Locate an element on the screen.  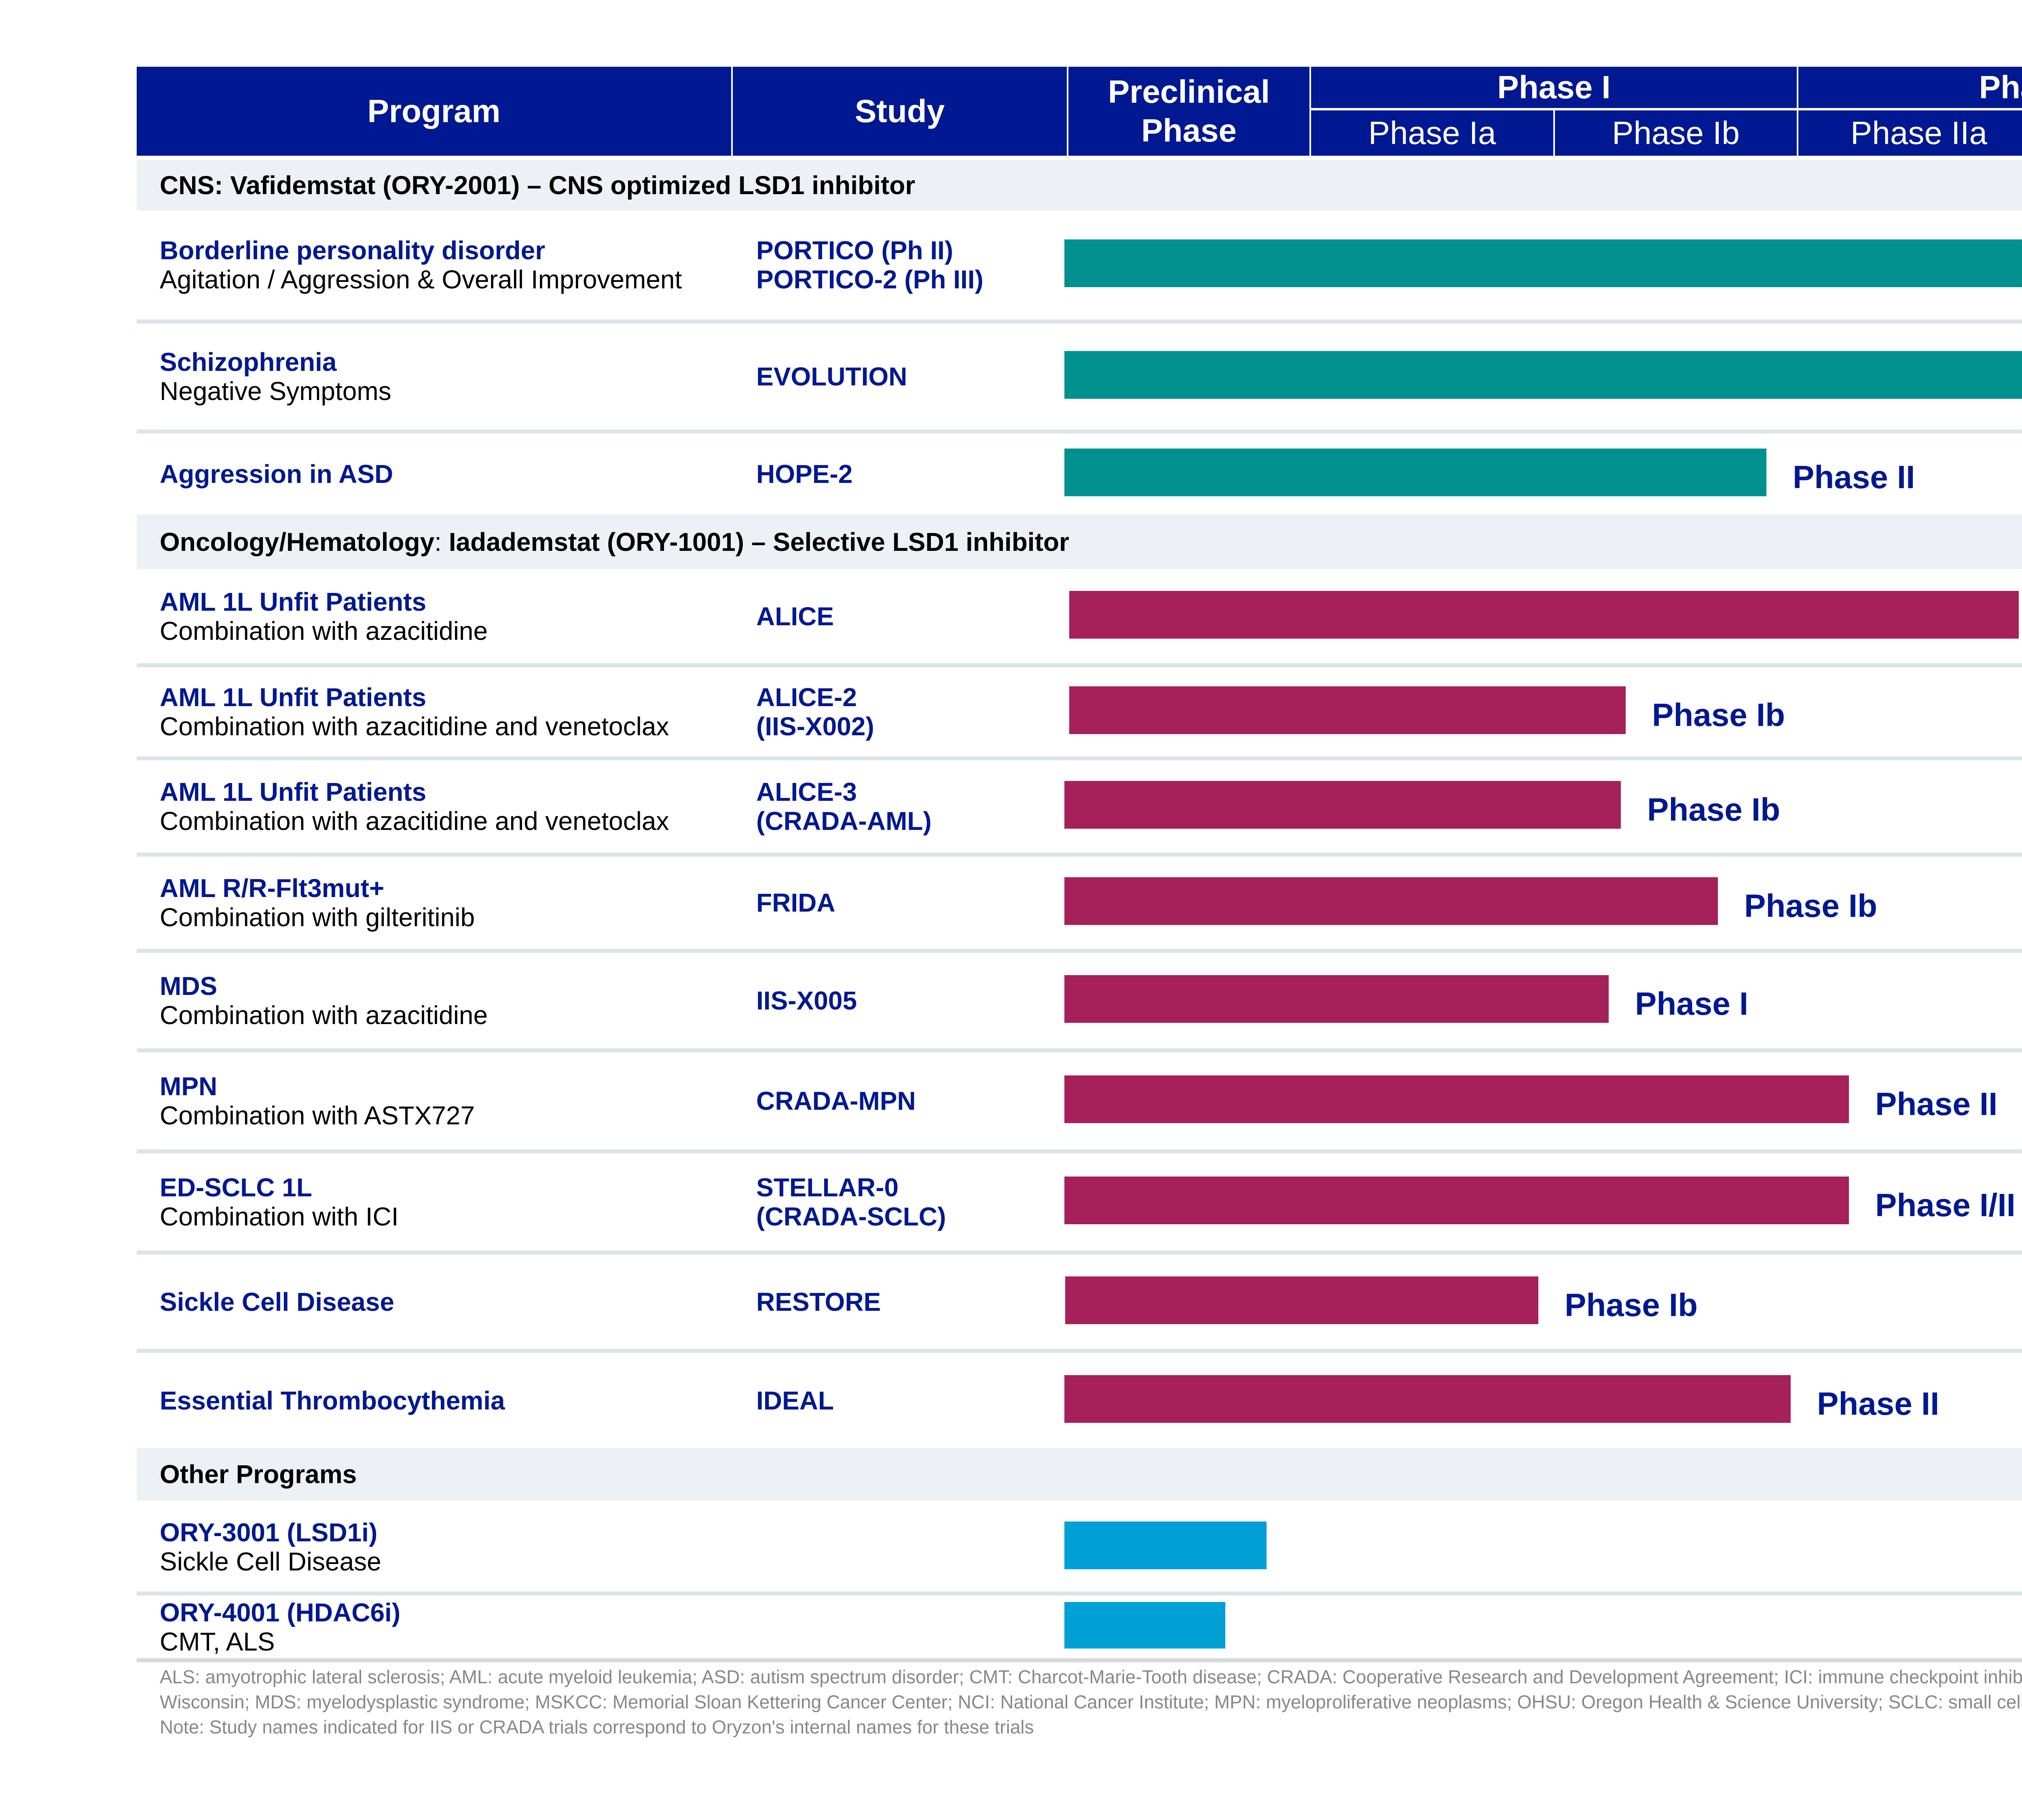
study-cell: STELLAR-0 (CRADA-SCLC) is located at coordinates (910, 1202).